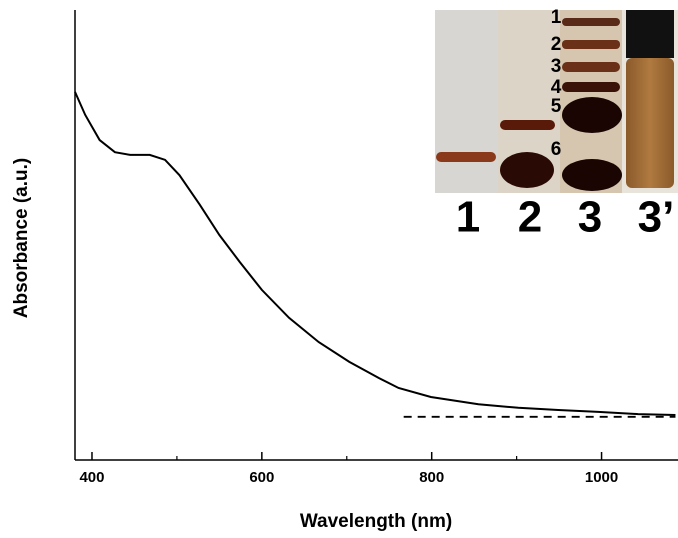 This screenshot has width=678, height=538. Describe the element at coordinates (556, 87) in the screenshot. I see `band-label: 4` at that location.